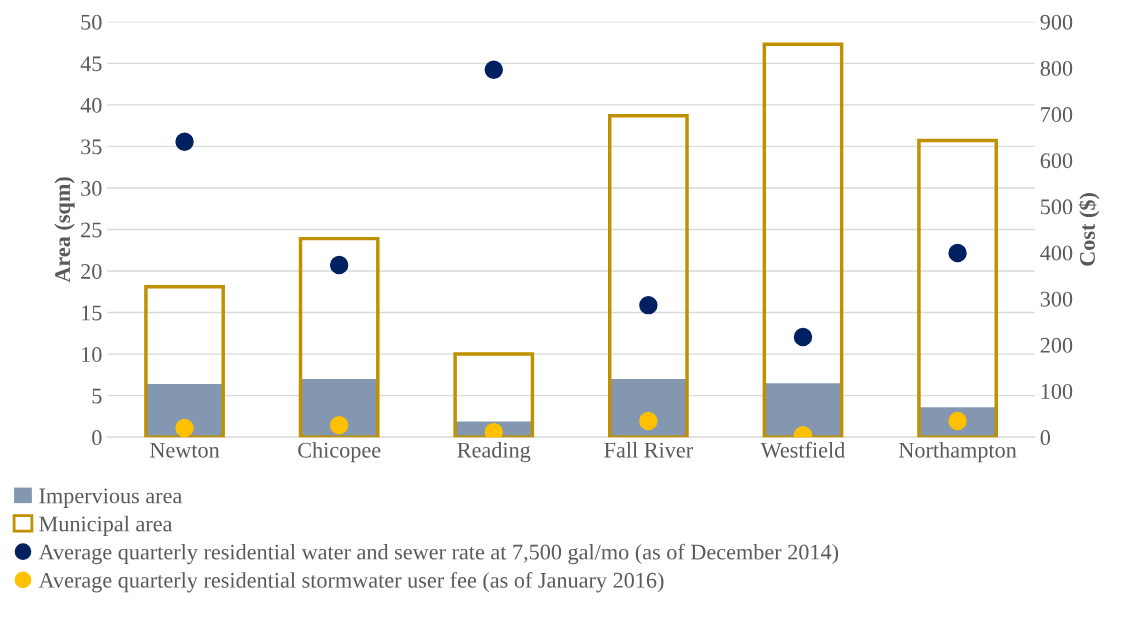 Image resolution: width=1141 pixels, height=641 pixels. I want to click on y-tick-label: 20, so click(91, 271).